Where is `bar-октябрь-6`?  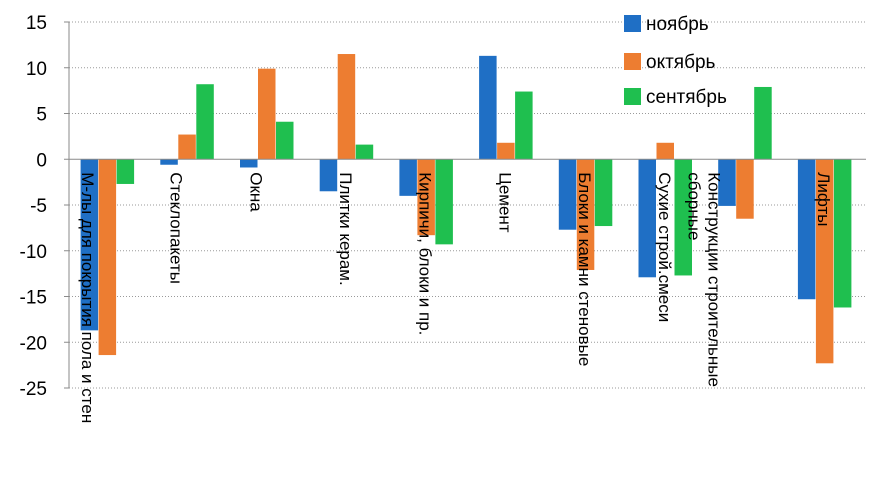
bar-октябрь-6 is located at coordinates (585, 214).